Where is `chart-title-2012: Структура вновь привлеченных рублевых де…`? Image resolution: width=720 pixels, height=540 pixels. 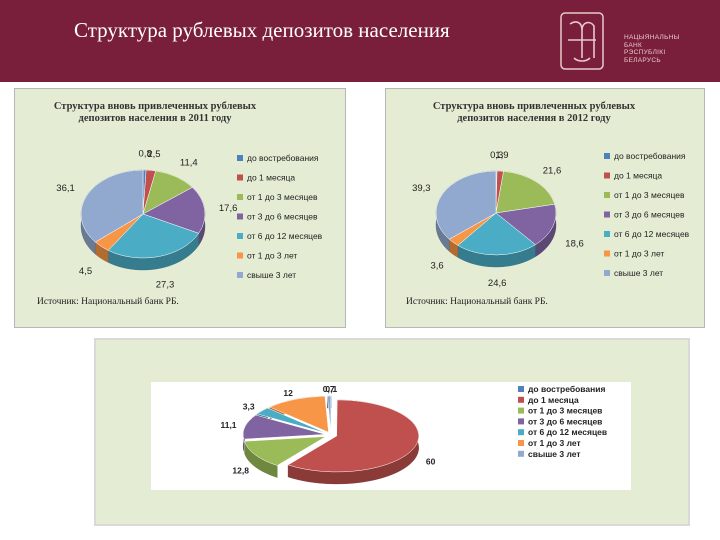 chart-title-2012: Структура вновь привлеченных рублевых де… is located at coordinates (534, 113).